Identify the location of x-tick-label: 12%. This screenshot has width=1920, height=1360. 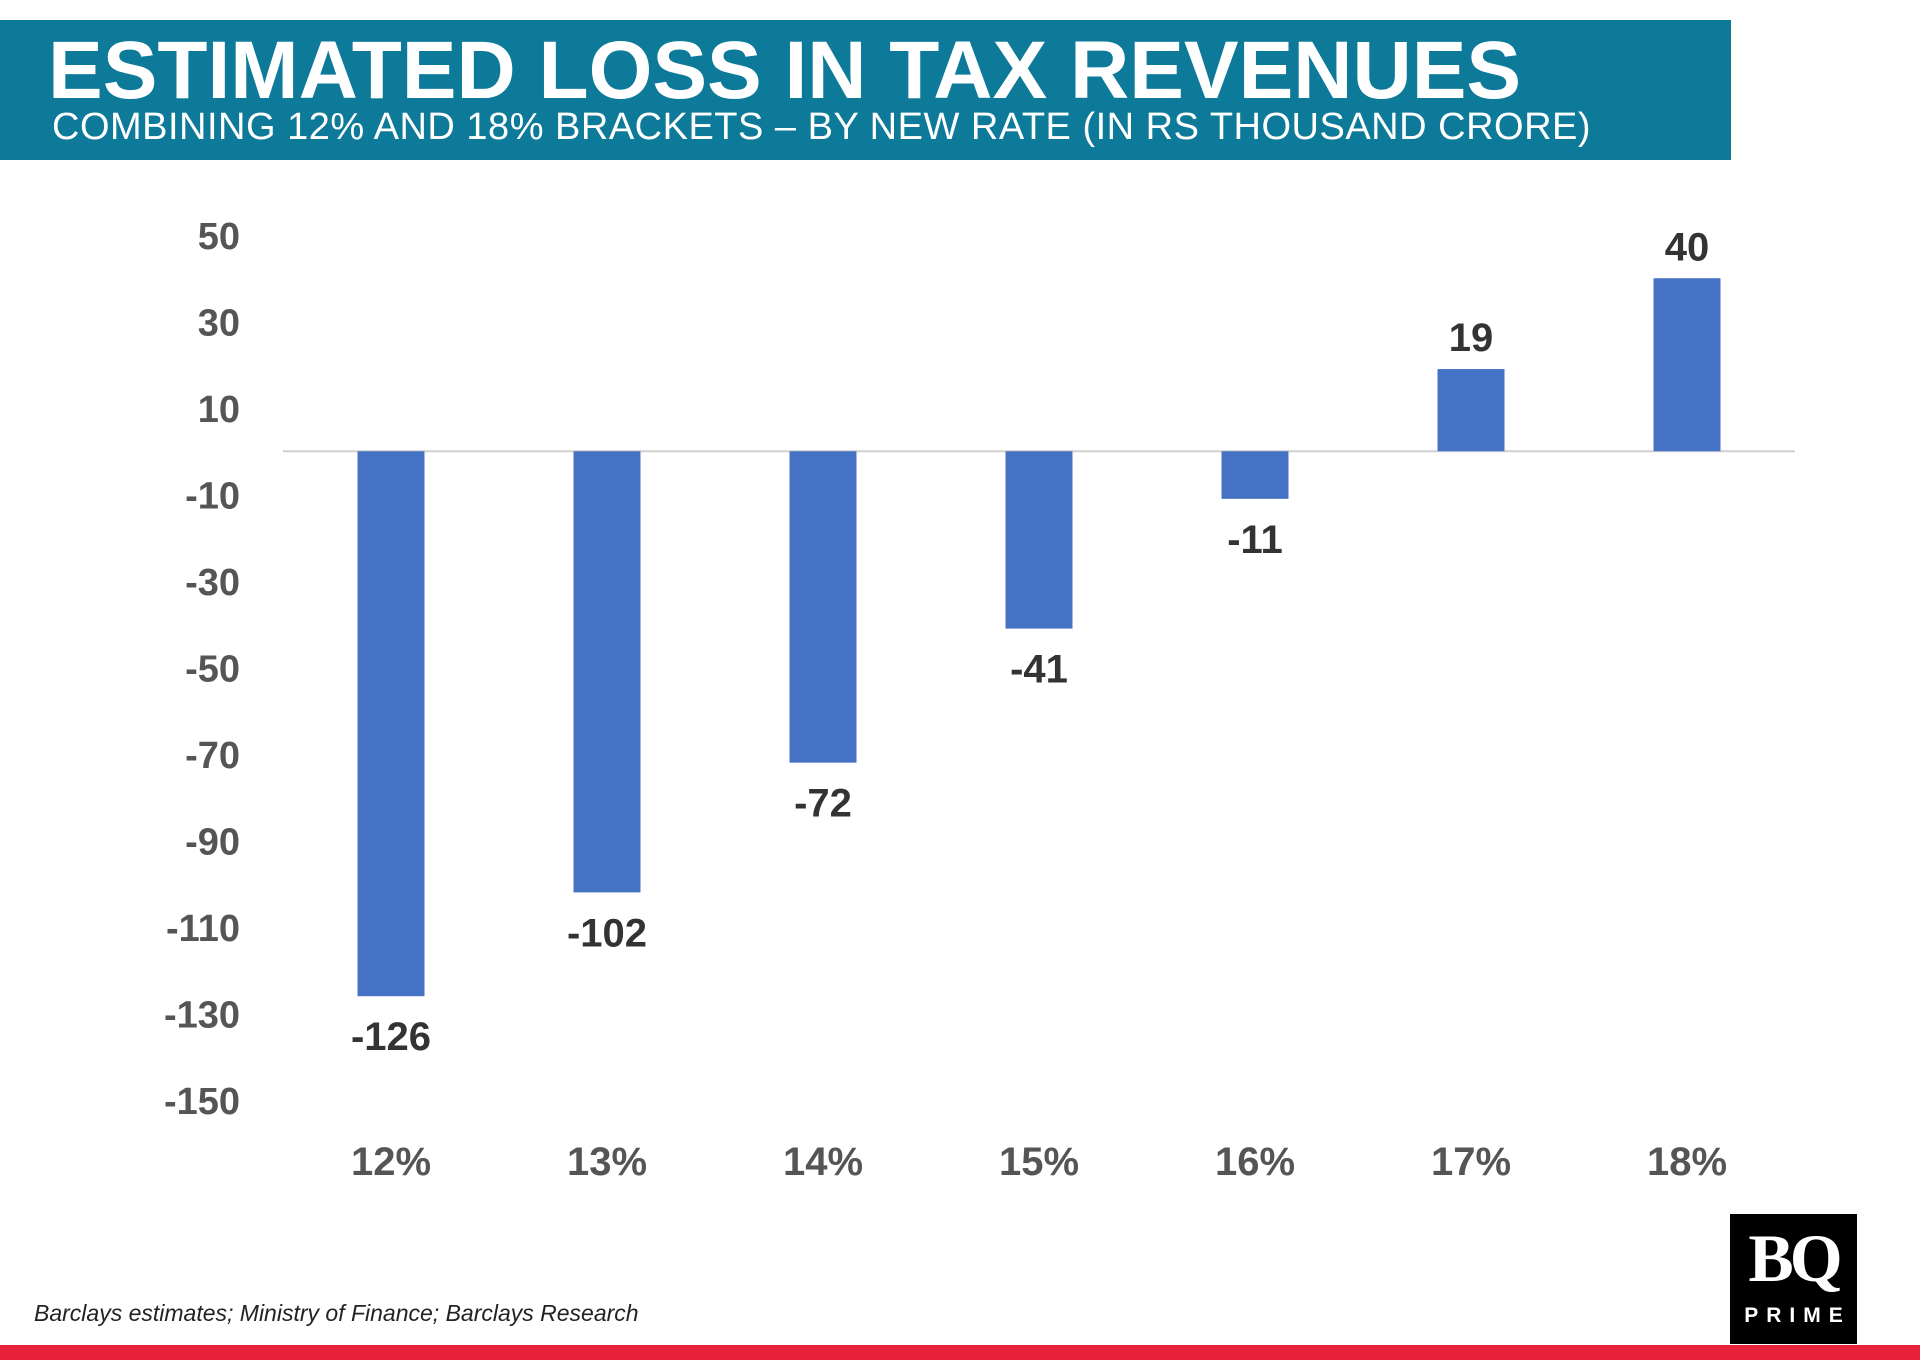
(391, 1162).